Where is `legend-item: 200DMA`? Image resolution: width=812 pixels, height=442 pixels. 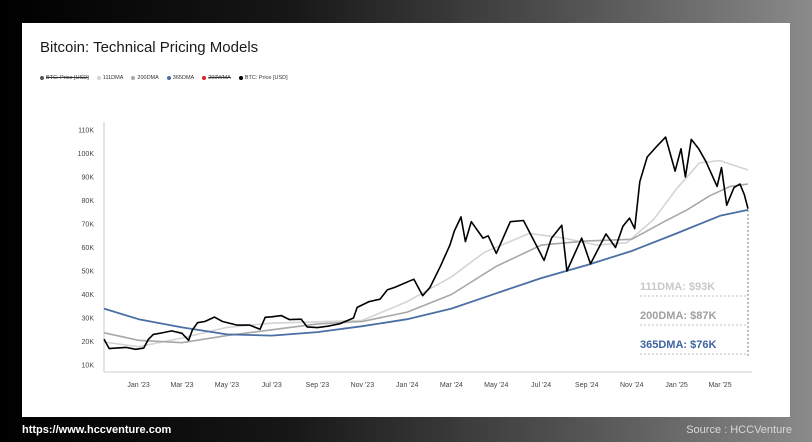 legend-item: 200DMA is located at coordinates (145, 78).